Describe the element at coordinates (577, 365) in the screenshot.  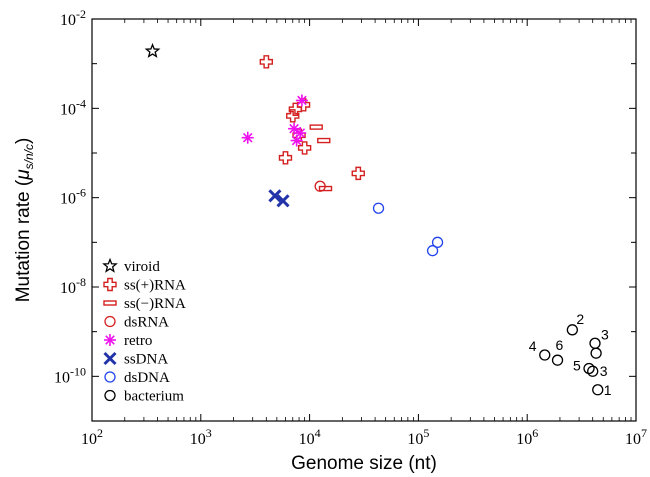
I see `bacterium-label: 5` at that location.